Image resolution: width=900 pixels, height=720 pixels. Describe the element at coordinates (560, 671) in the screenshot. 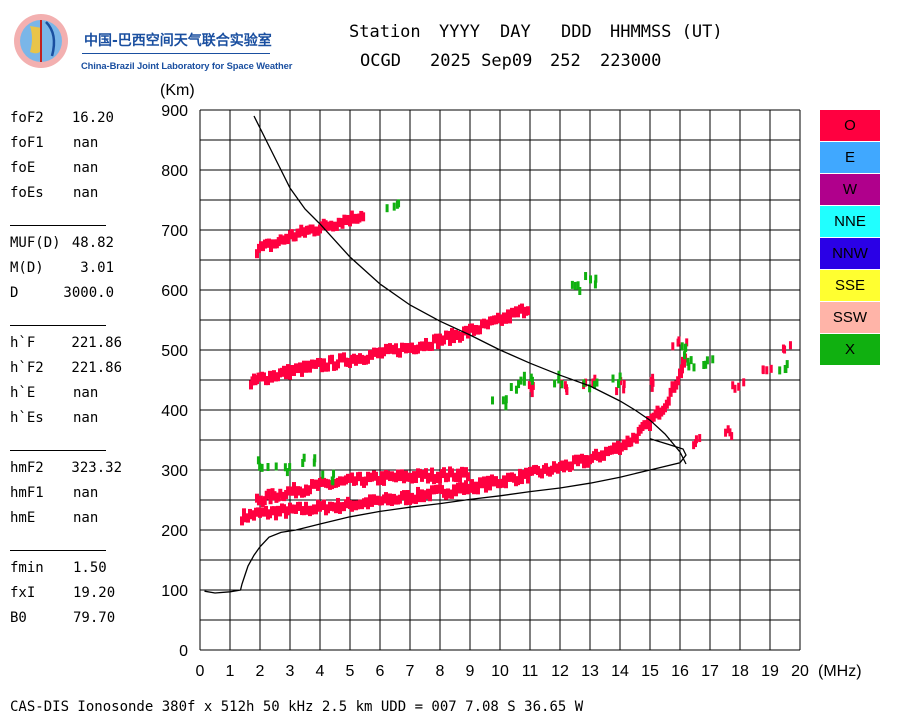

I see `x-tick-label: 12` at that location.